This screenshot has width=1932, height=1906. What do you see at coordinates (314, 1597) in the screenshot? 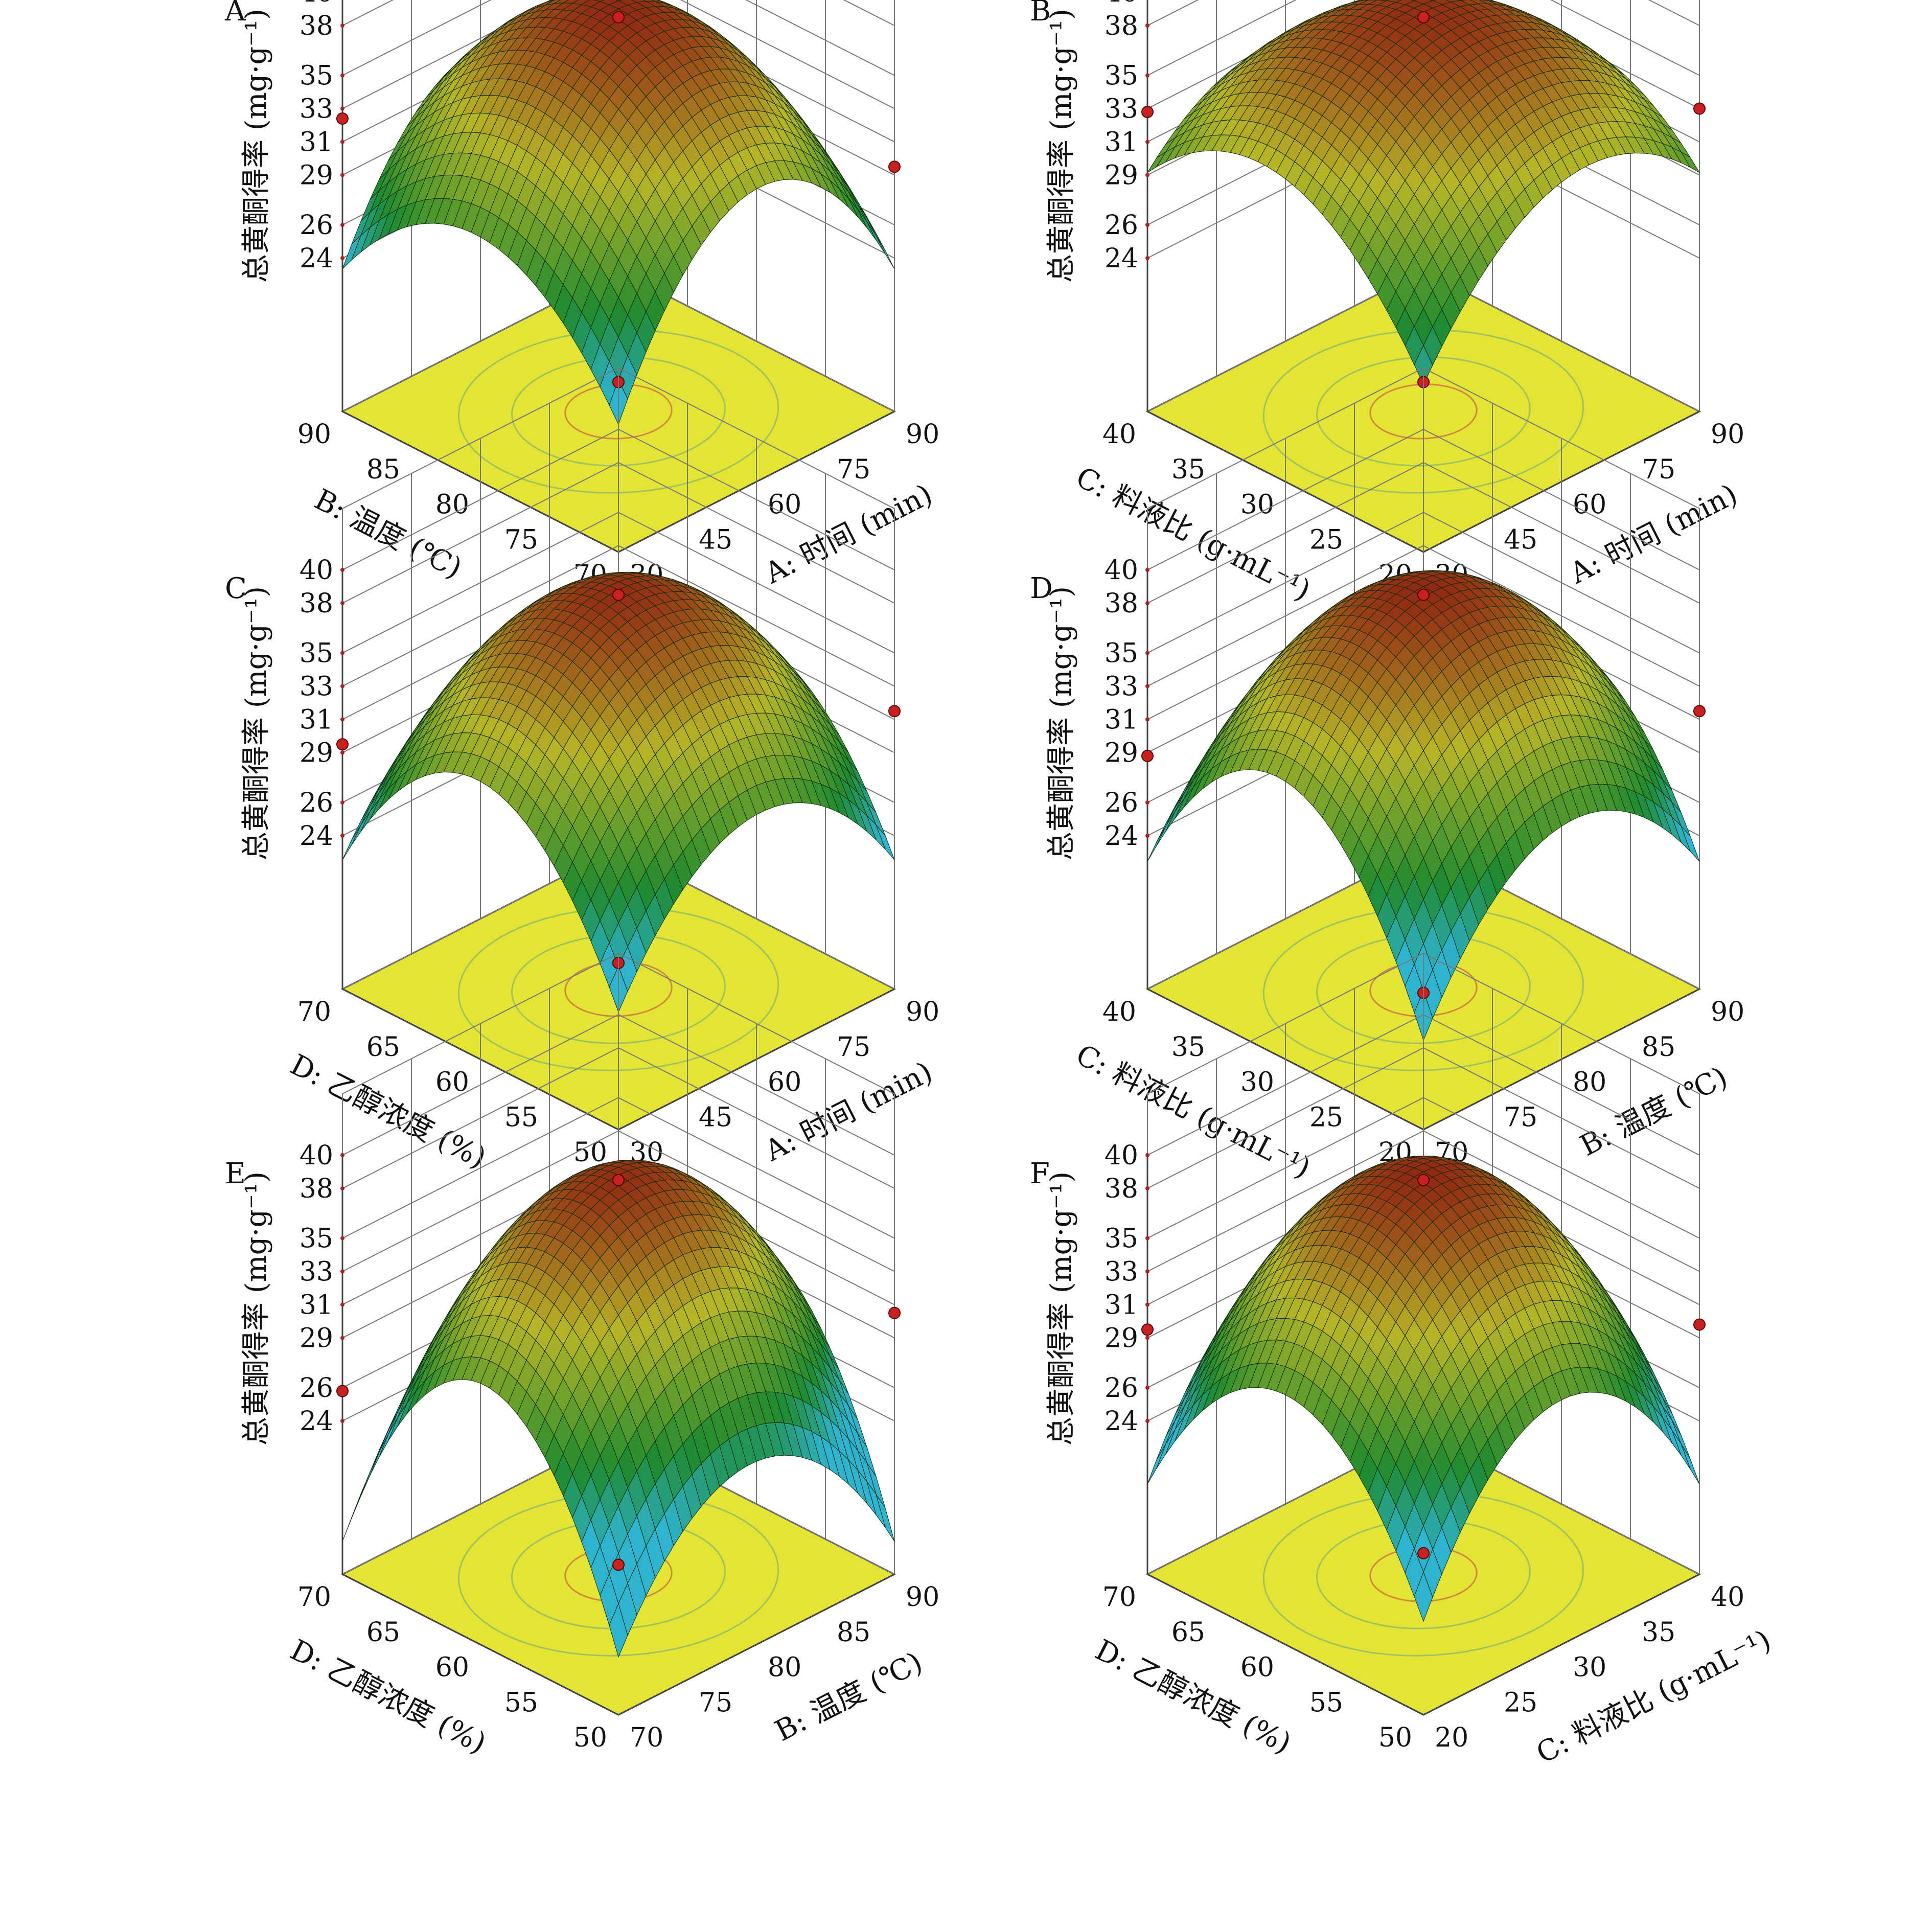
I see `y-tick-label: 70` at bounding box center [314, 1597].